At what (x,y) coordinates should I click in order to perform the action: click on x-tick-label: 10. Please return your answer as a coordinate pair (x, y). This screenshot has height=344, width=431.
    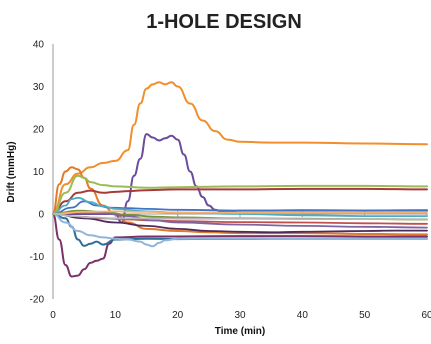
    Looking at the image, I should click on (116, 315).